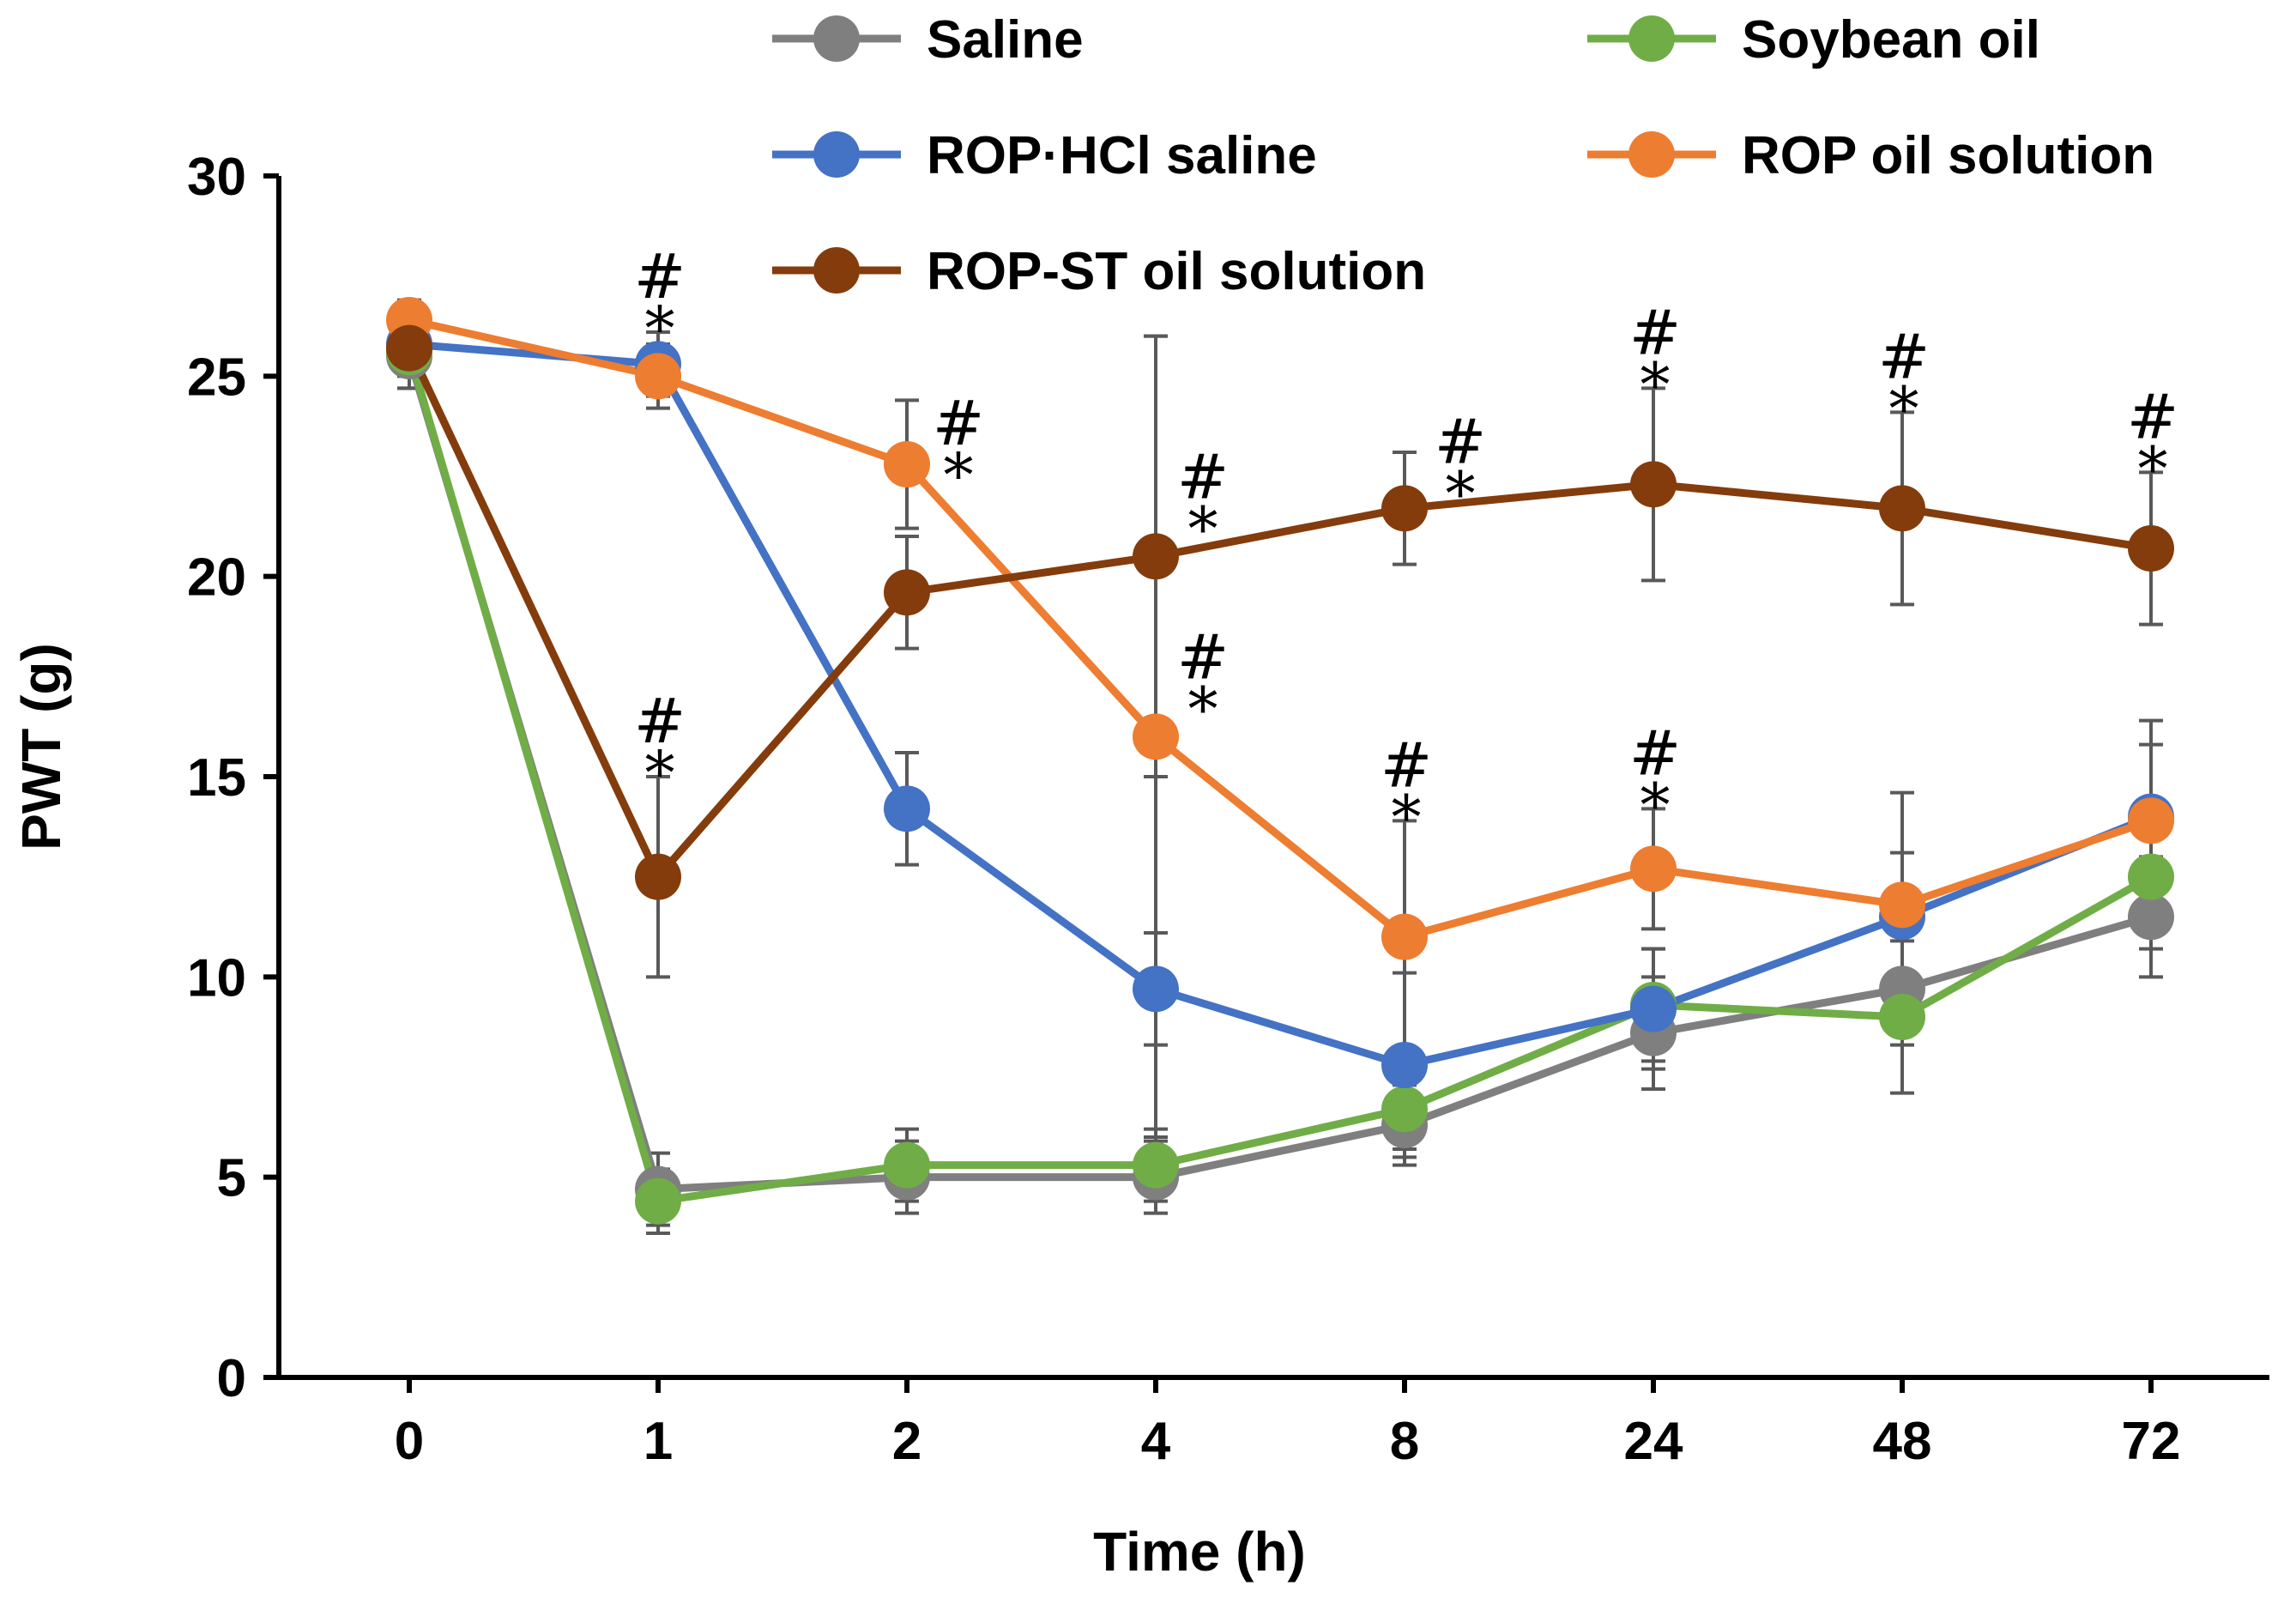  Describe the element at coordinates (1006, 40) in the screenshot. I see `legend-label: Saline` at that location.